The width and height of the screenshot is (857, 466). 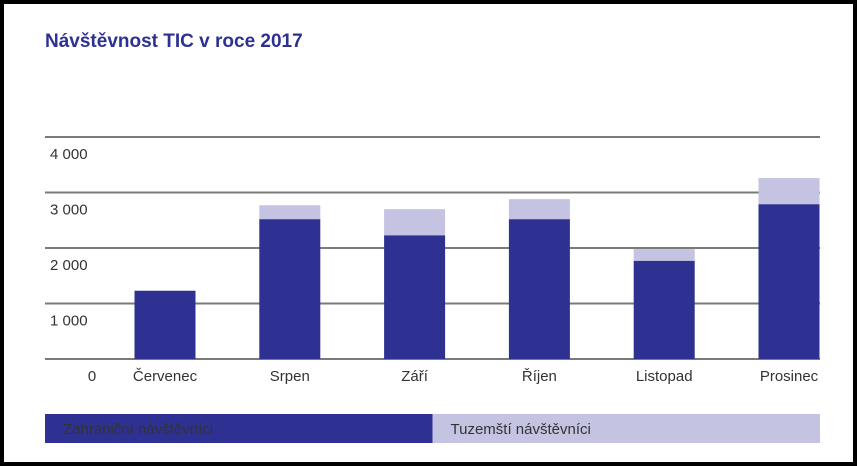 I want to click on x-tick-label: Srpen, so click(x=290, y=376).